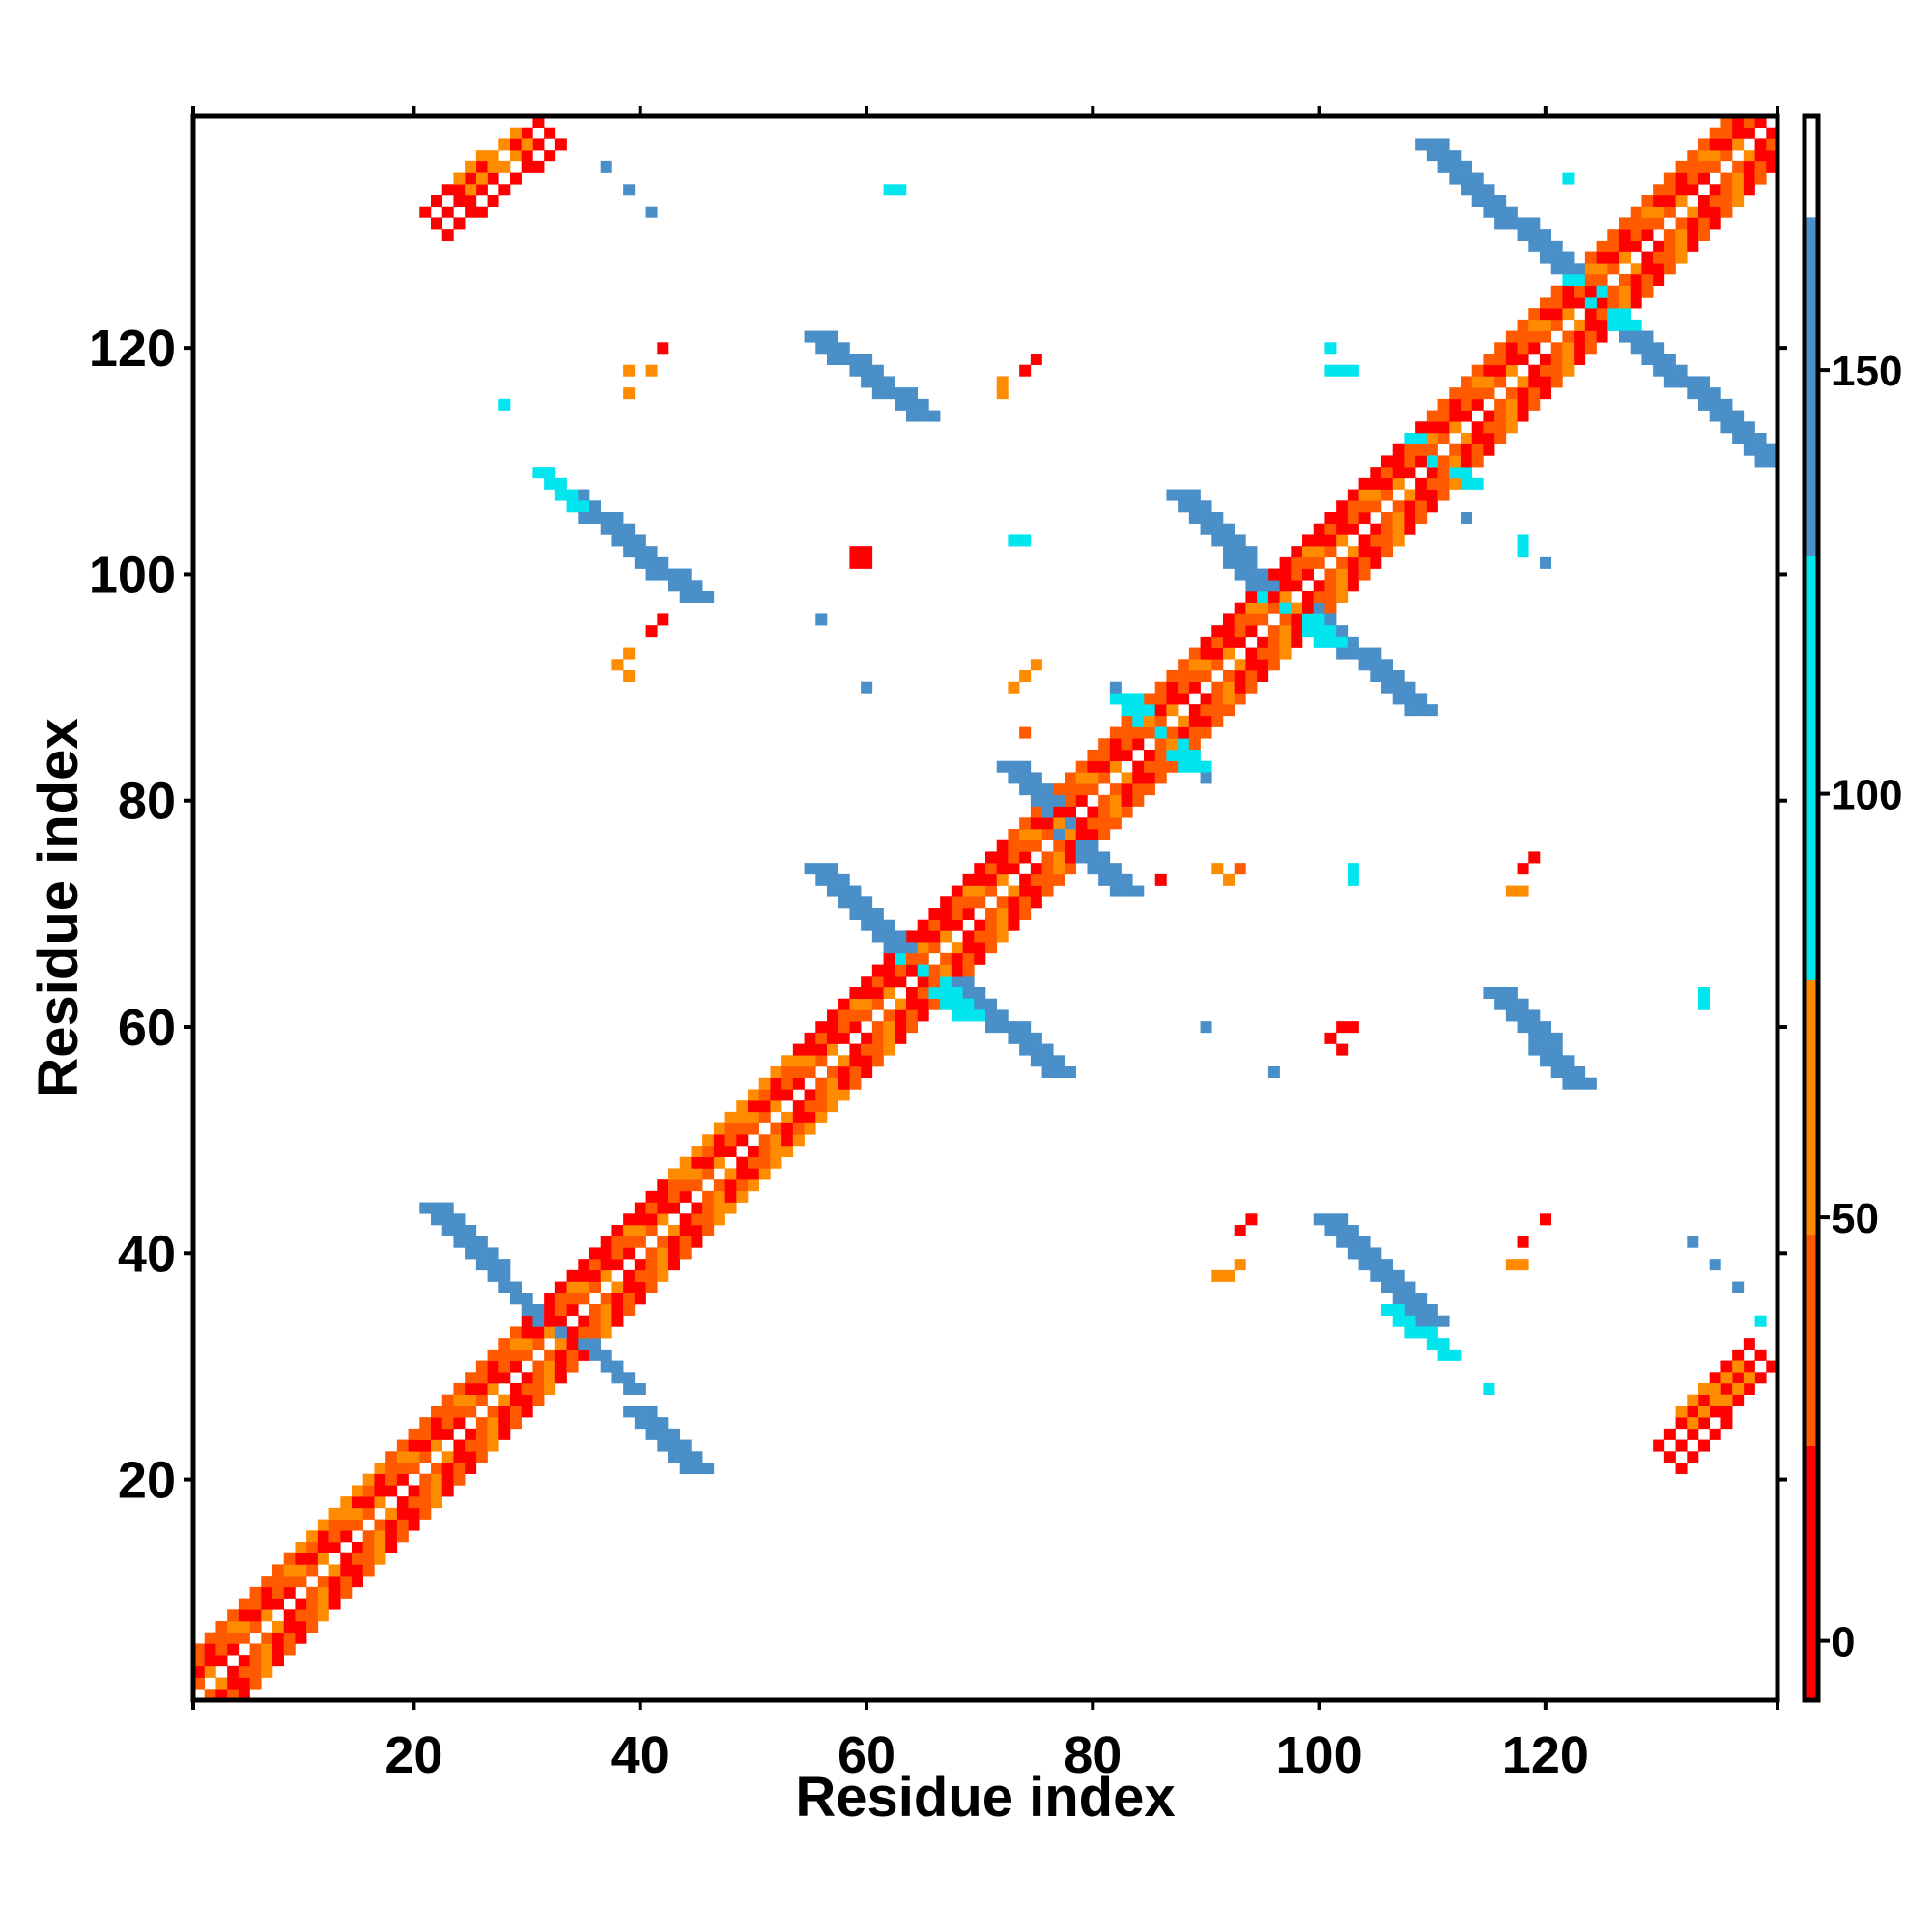 The image size is (1932, 1932). What do you see at coordinates (1811, 908) in the screenshot?
I see `colorbar-frame` at bounding box center [1811, 908].